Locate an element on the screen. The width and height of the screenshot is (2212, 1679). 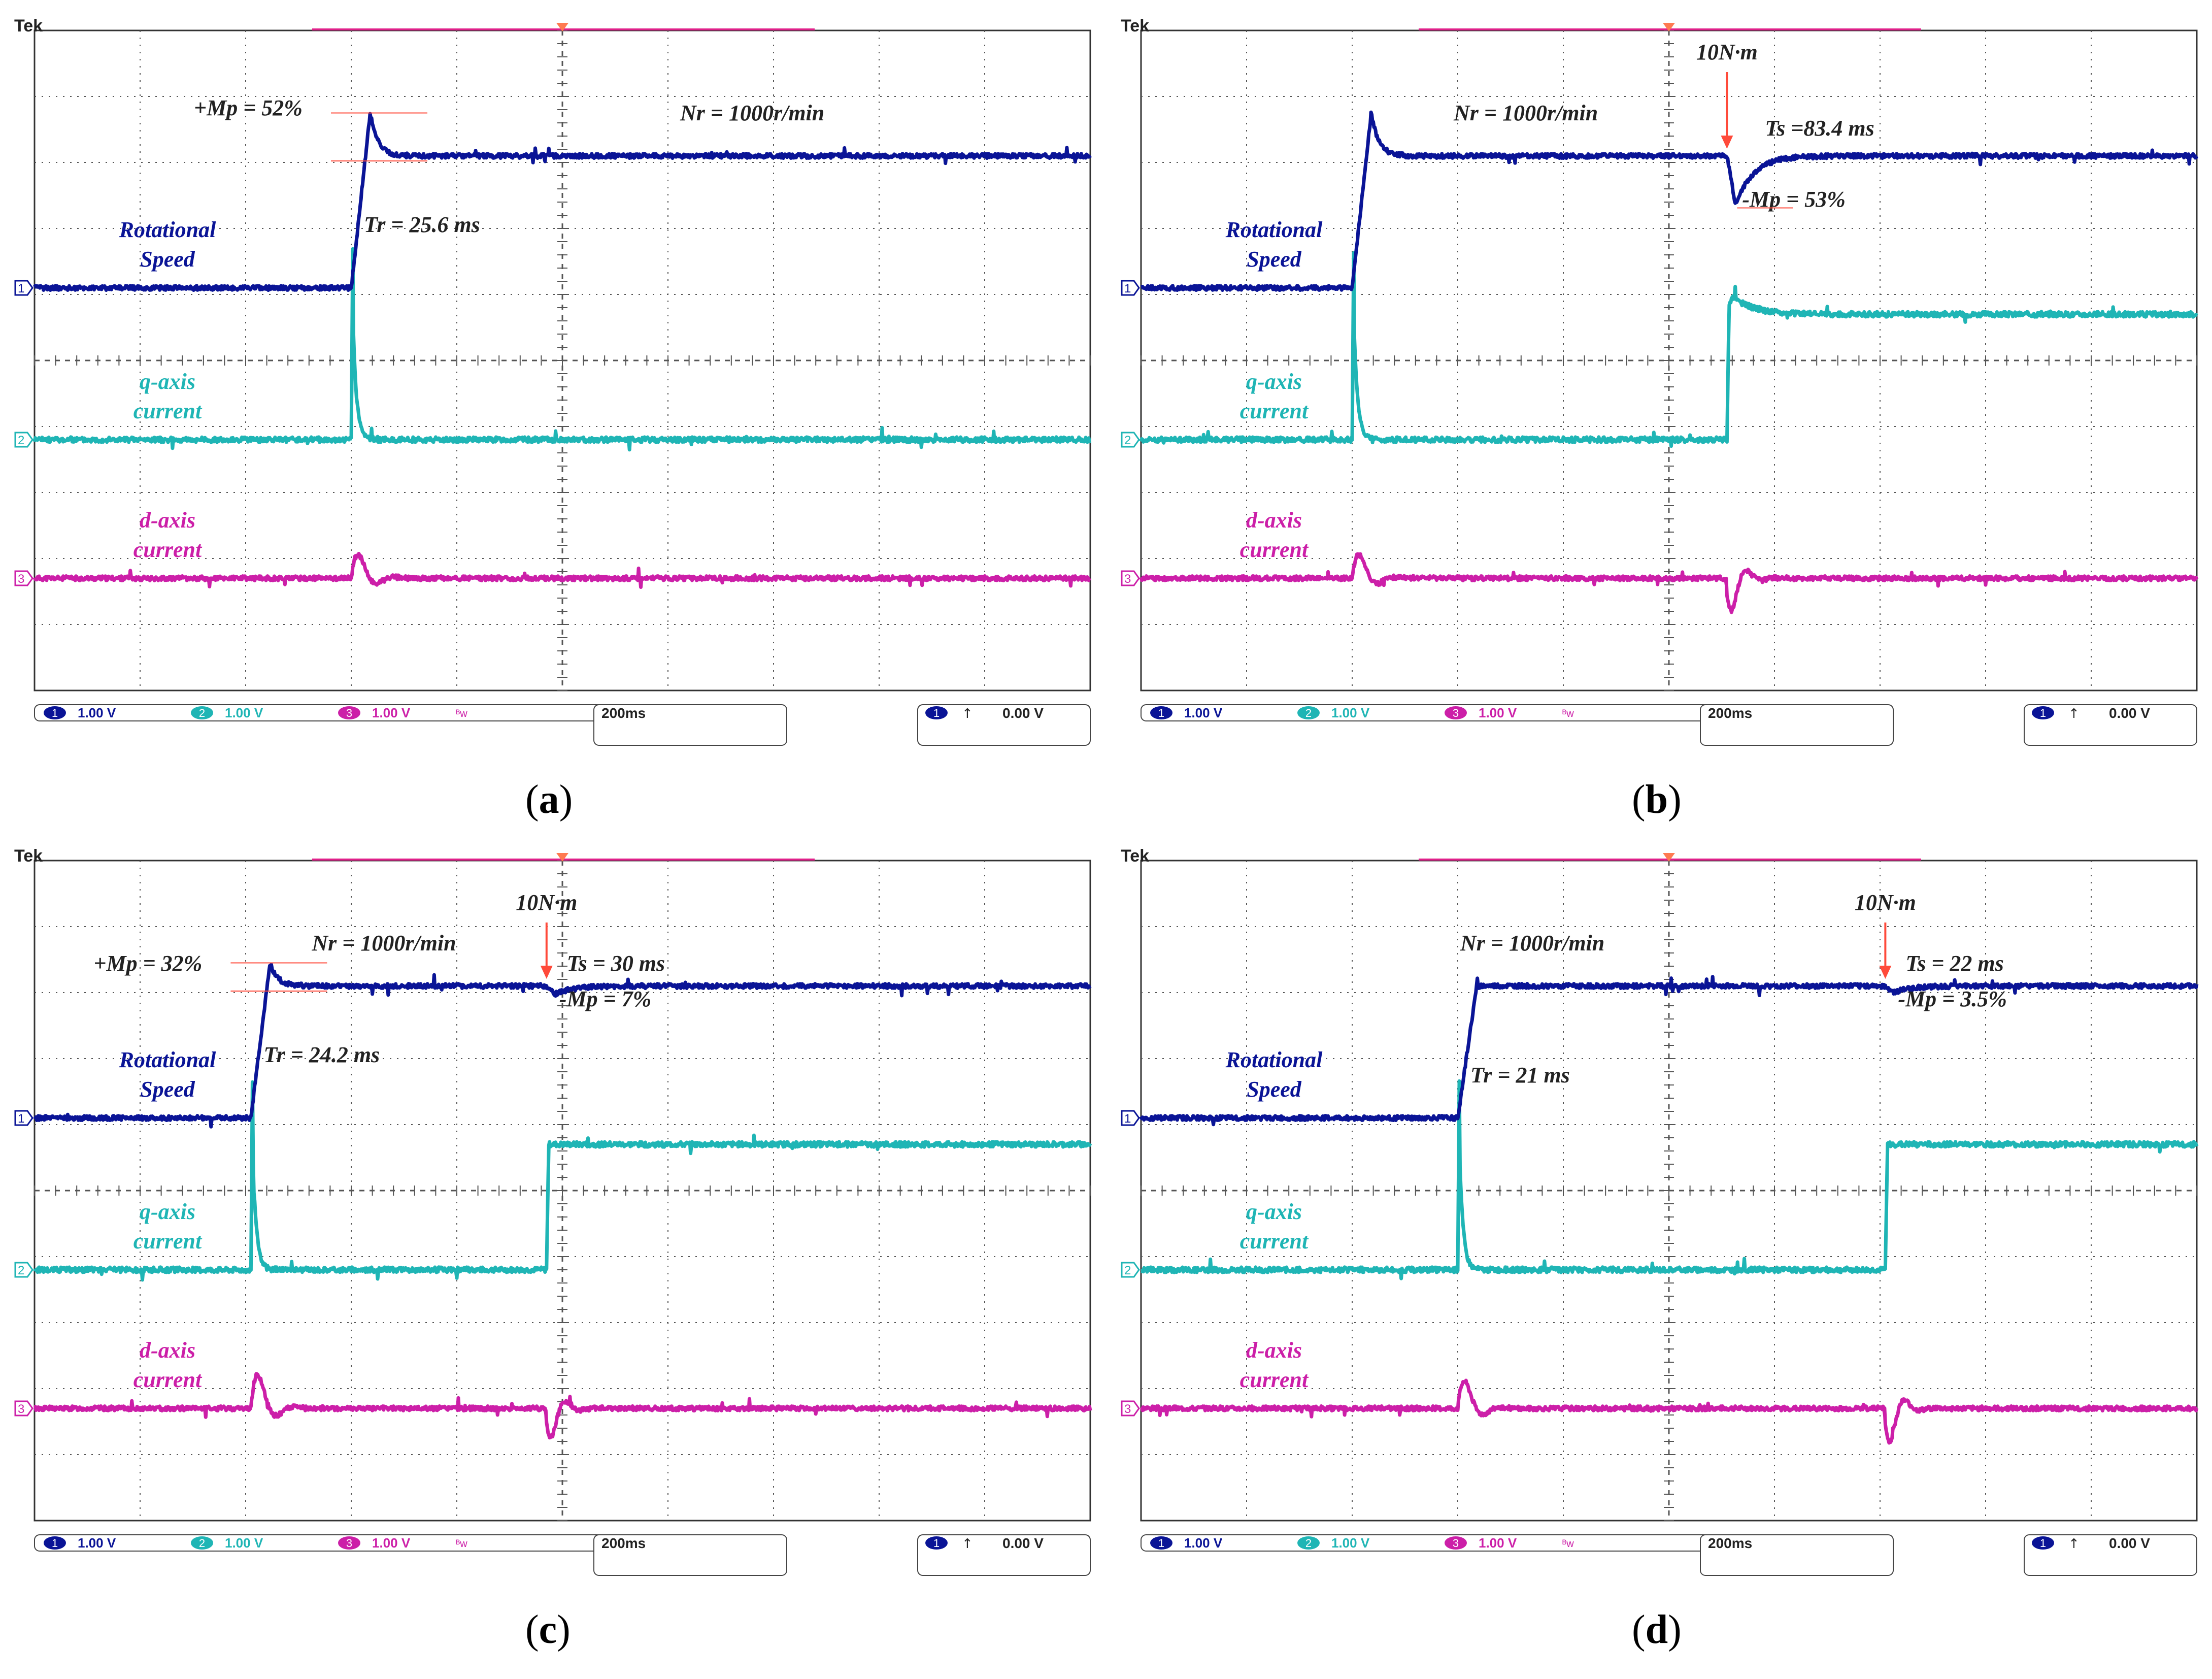
settling-time-annotation: Ts =83.4 ms is located at coordinates (1819, 128).